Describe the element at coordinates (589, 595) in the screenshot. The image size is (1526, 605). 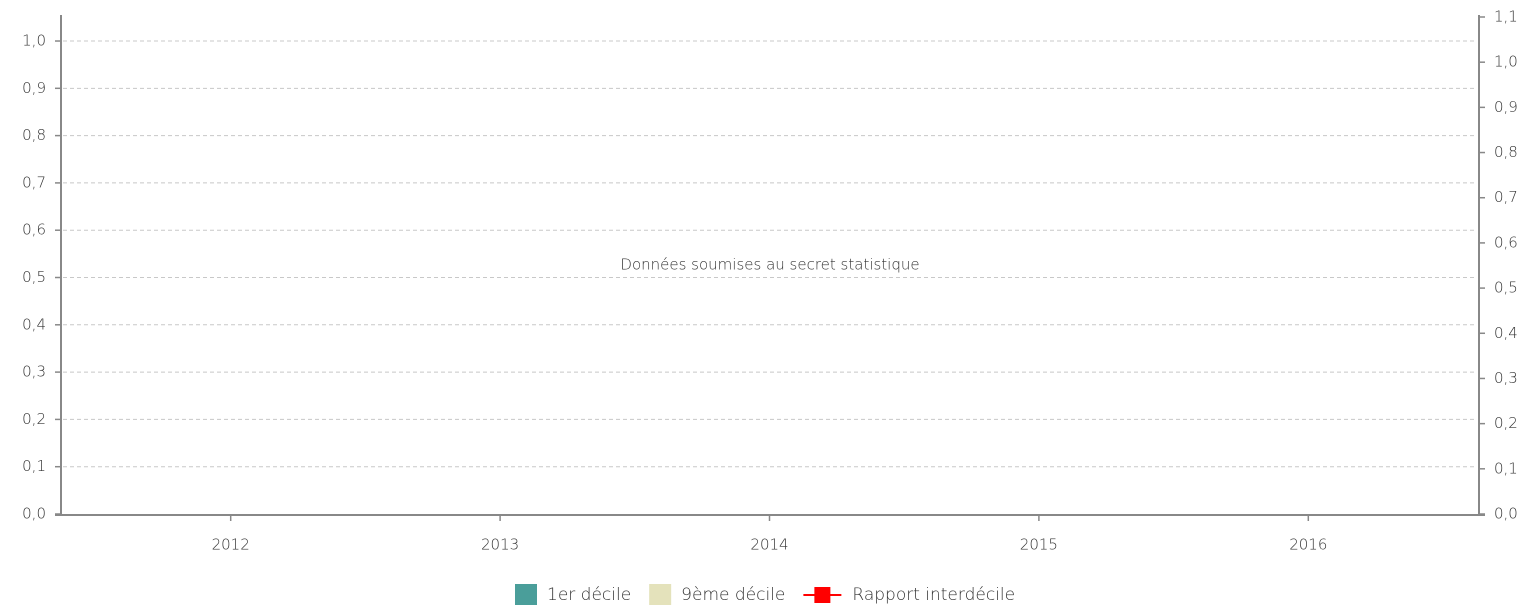
I see `legend-label: 1er décile` at that location.